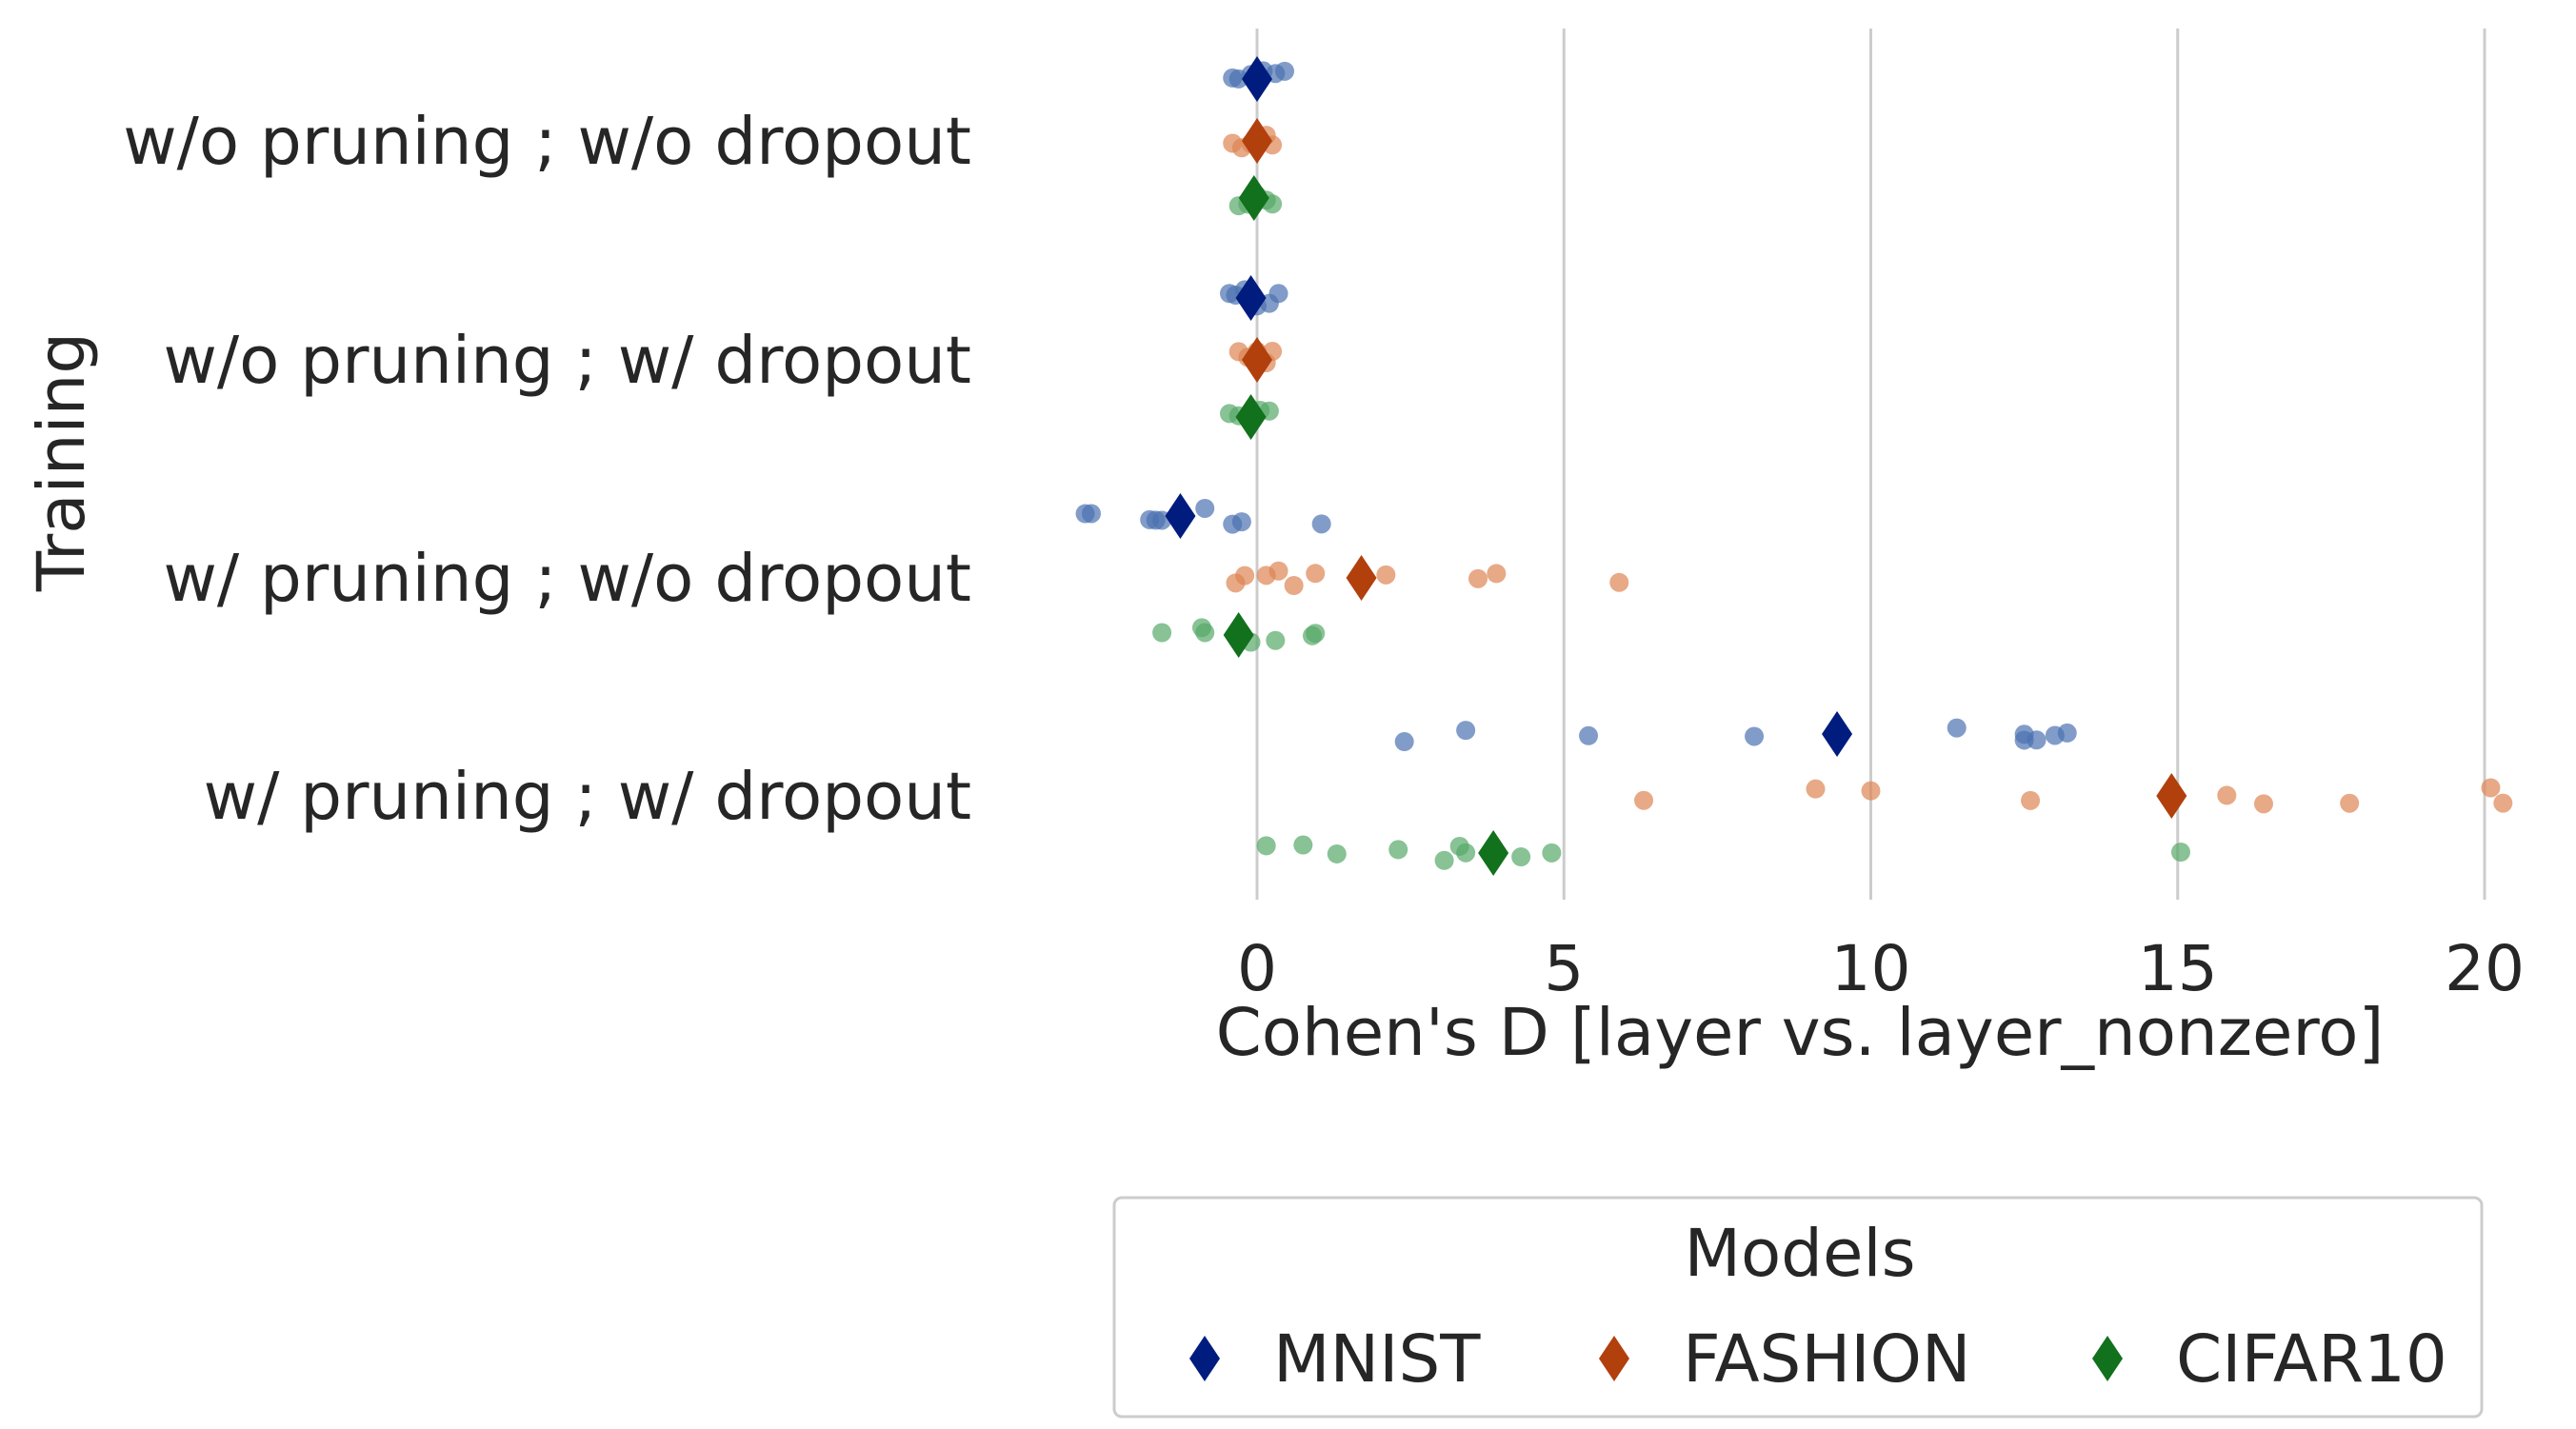 The image size is (2576, 1429). What do you see at coordinates (1800, 1254) in the screenshot?
I see `legend-title: Models` at bounding box center [1800, 1254].